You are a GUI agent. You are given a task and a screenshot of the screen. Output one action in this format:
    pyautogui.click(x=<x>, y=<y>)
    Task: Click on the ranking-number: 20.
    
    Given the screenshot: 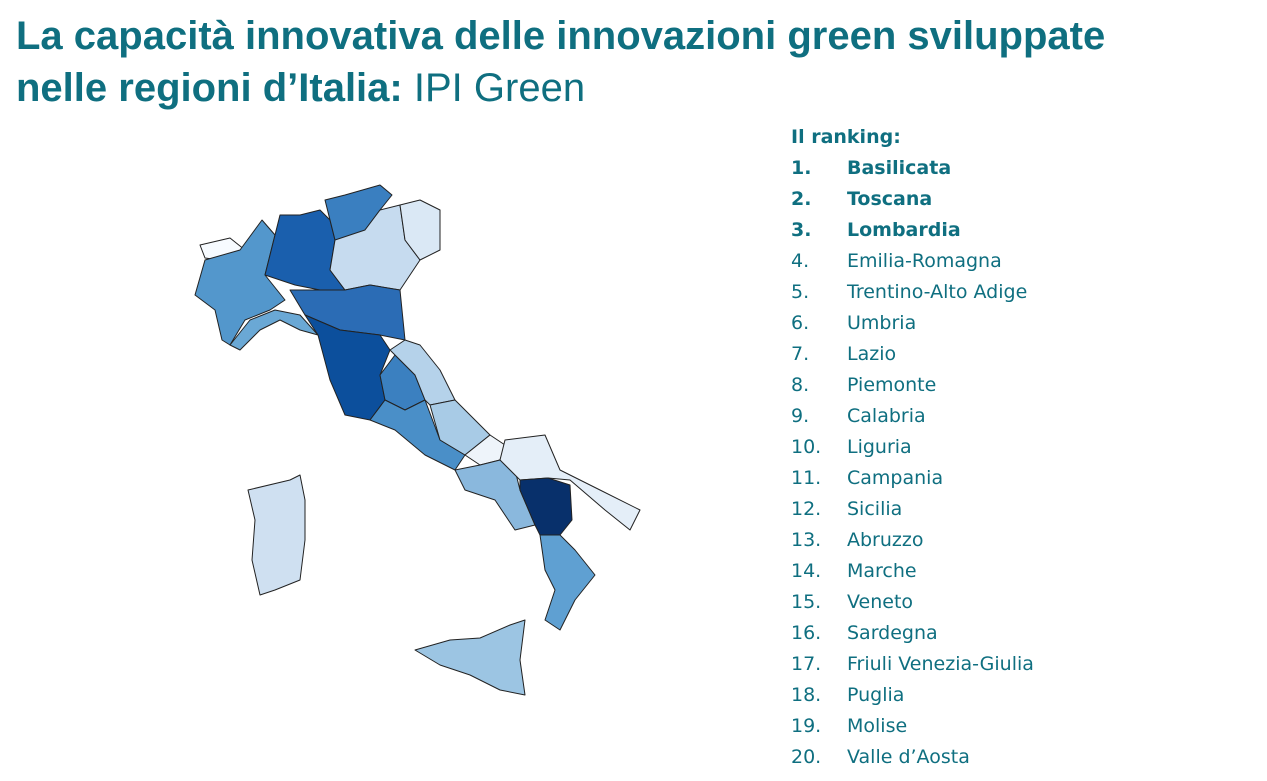 What is the action you would take?
    pyautogui.click(x=806, y=757)
    